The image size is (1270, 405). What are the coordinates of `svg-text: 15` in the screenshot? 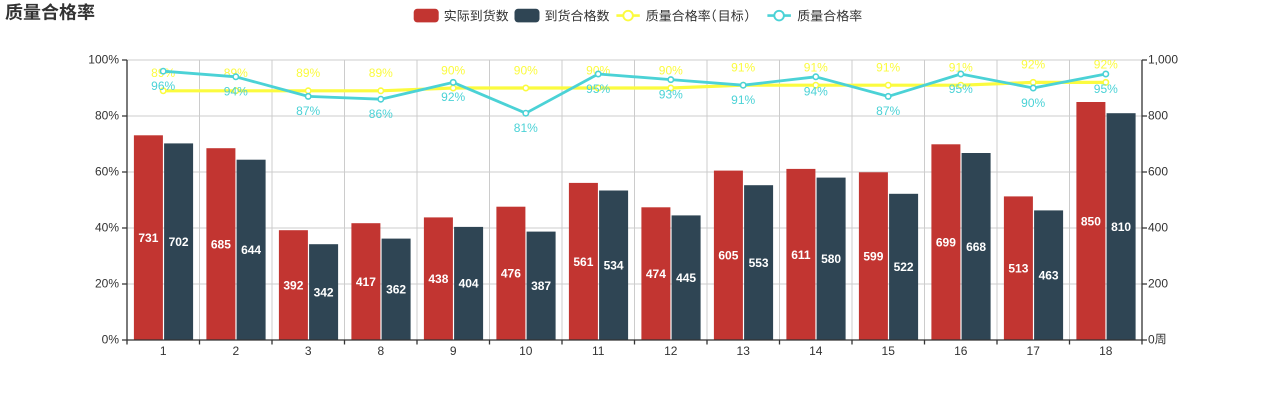 It's located at (889, 351).